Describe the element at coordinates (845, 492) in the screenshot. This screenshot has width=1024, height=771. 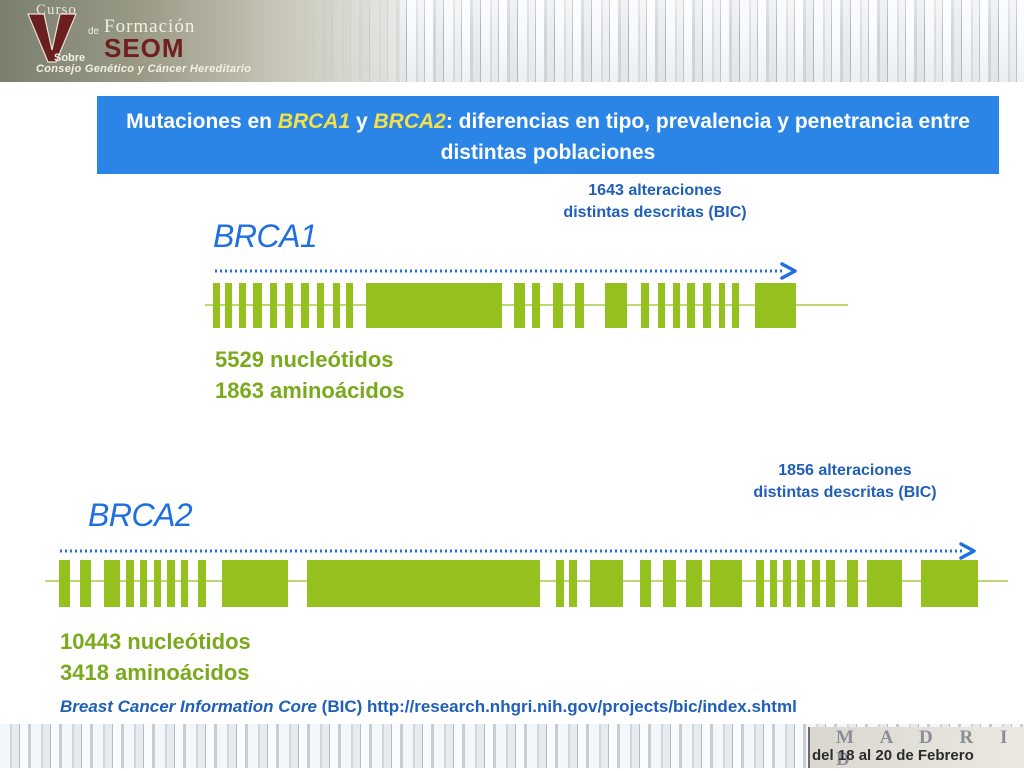
I see `brca2-alterations-line2: distintas descritas (BIC)` at that location.